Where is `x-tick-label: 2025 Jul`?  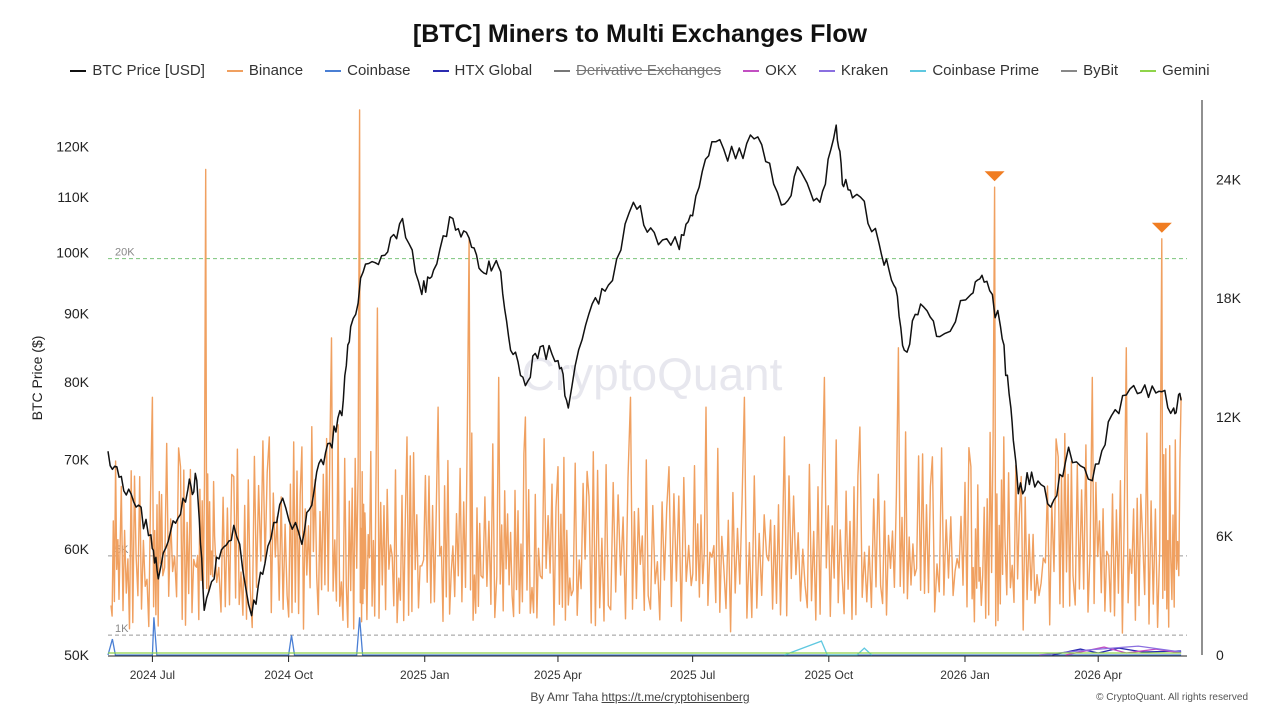 x-tick-label: 2025 Jul is located at coordinates (692, 675).